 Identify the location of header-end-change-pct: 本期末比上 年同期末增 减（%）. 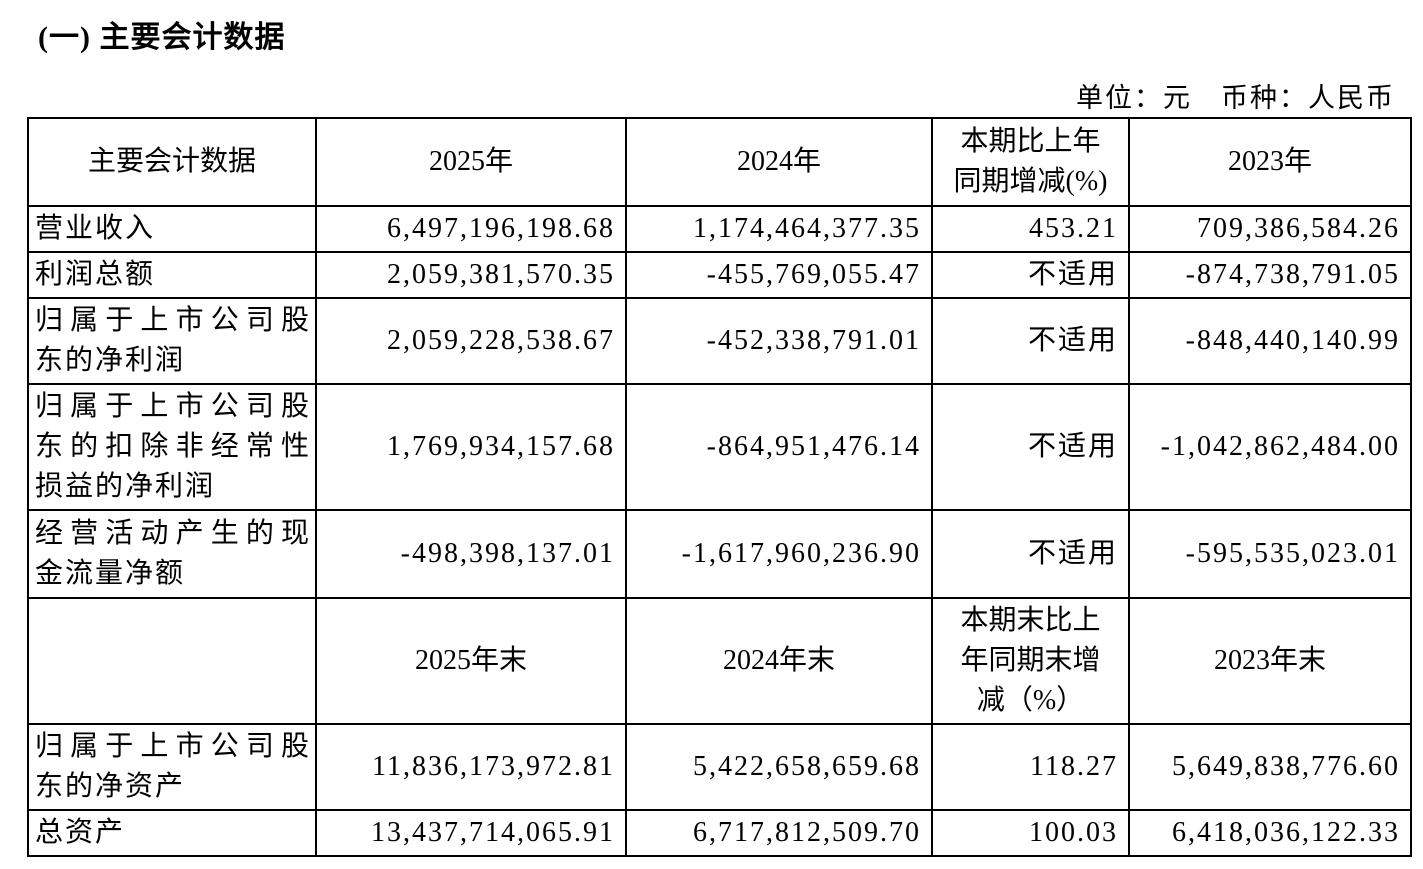
(1030, 661).